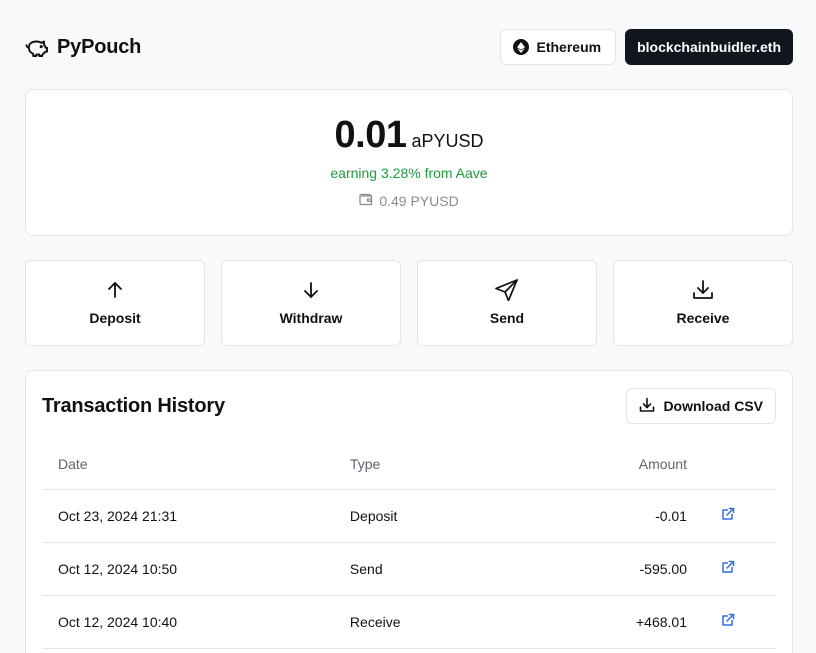 The width and height of the screenshot is (816, 653). What do you see at coordinates (507, 303) in the screenshot?
I see `send-button: Send` at bounding box center [507, 303].